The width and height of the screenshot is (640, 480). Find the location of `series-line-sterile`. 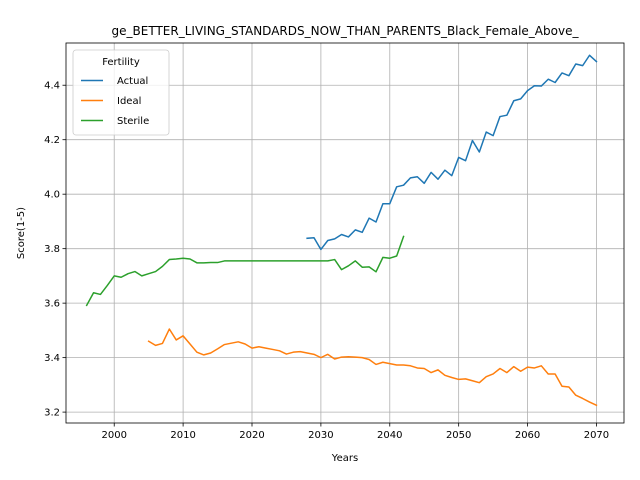

series-line-sterile is located at coordinates (245, 271).